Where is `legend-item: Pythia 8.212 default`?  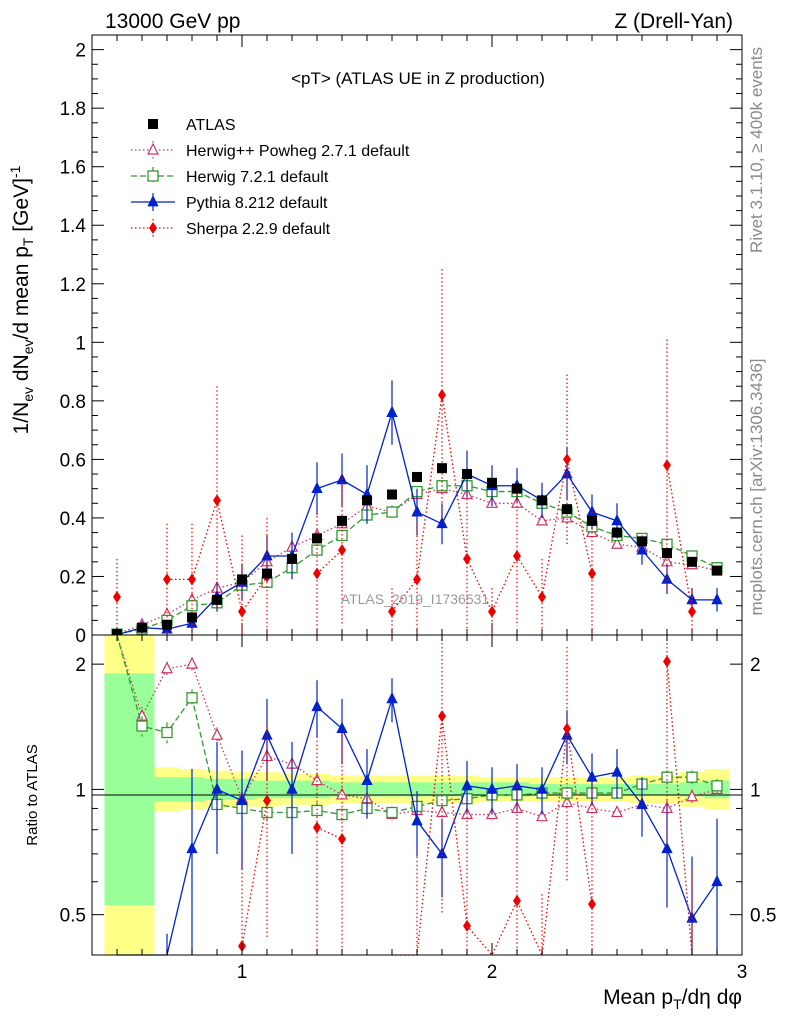
legend-item: Pythia 8.212 default is located at coordinates (229, 202).